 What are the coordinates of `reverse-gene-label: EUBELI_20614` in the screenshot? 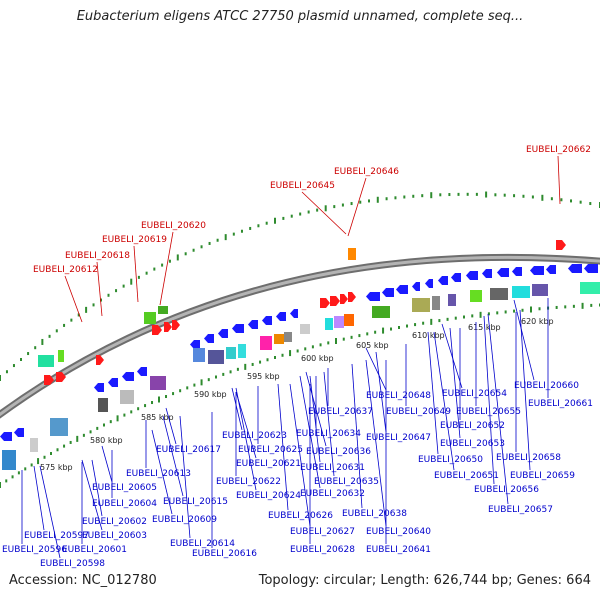 It's located at (202, 544).